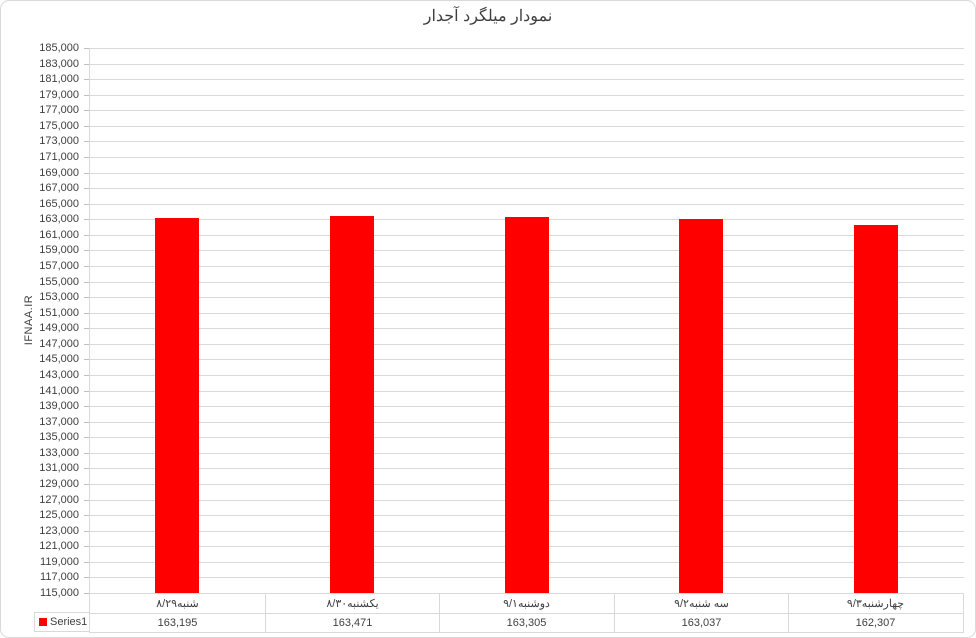 The width and height of the screenshot is (976, 638). What do you see at coordinates (59, 328) in the screenshot?
I see `y-tick-label: 149,000` at bounding box center [59, 328].